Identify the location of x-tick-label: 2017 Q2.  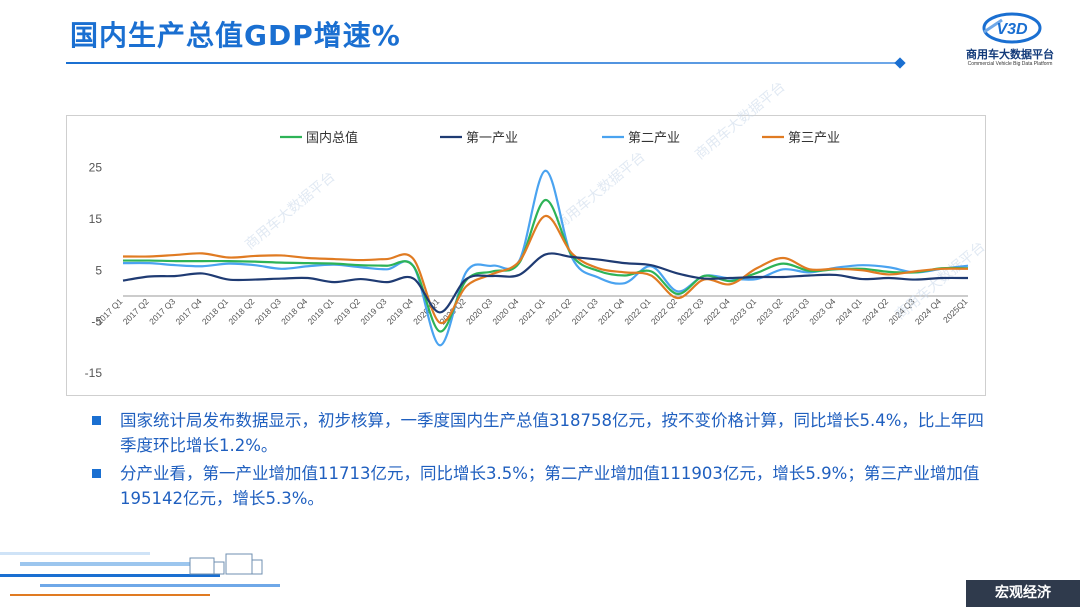
(136, 311).